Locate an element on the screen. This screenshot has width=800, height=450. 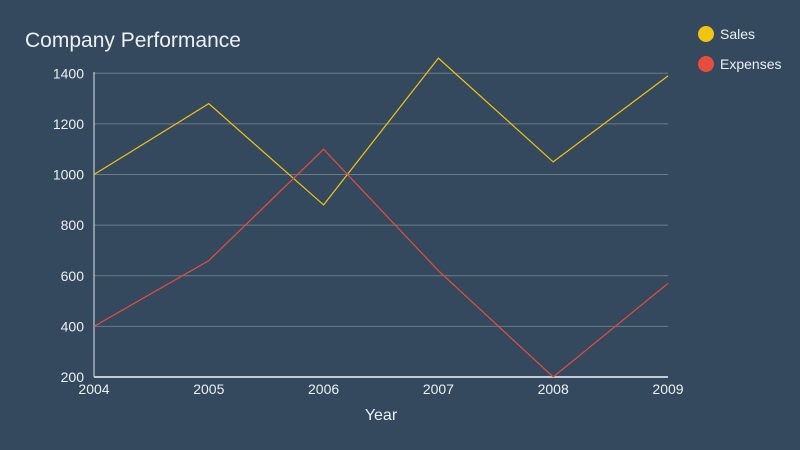
y-tick-label: 1200 is located at coordinates (68, 124).